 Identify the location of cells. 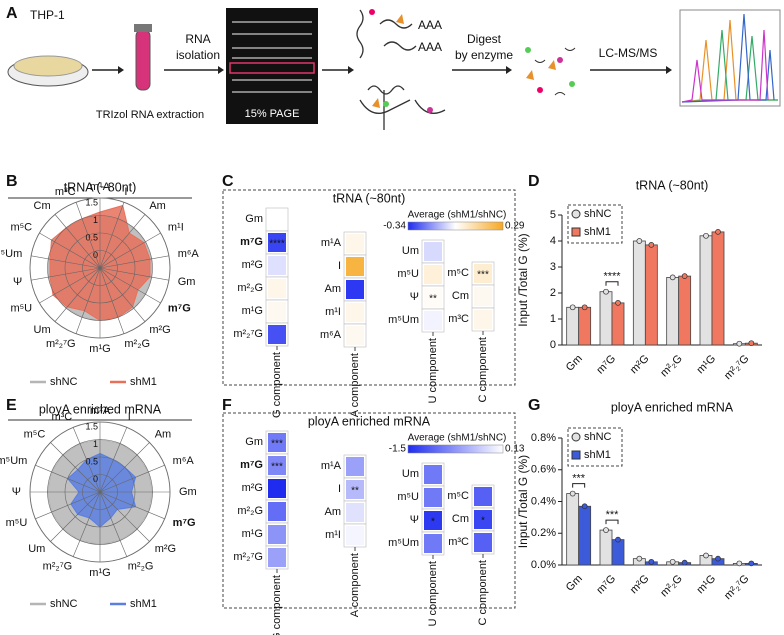
(48, 66).